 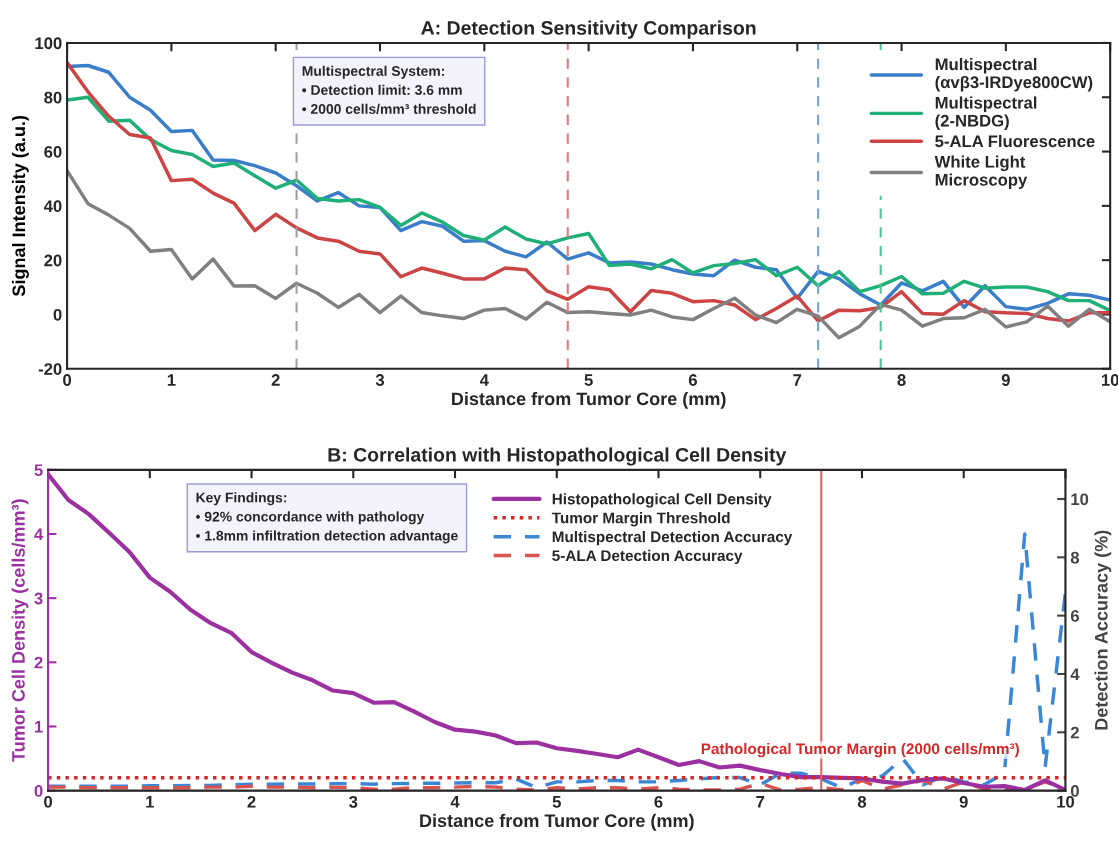 I want to click on annotation: Pathological Tumor Margin (2000 cells/mm³), so click(x=860, y=750).